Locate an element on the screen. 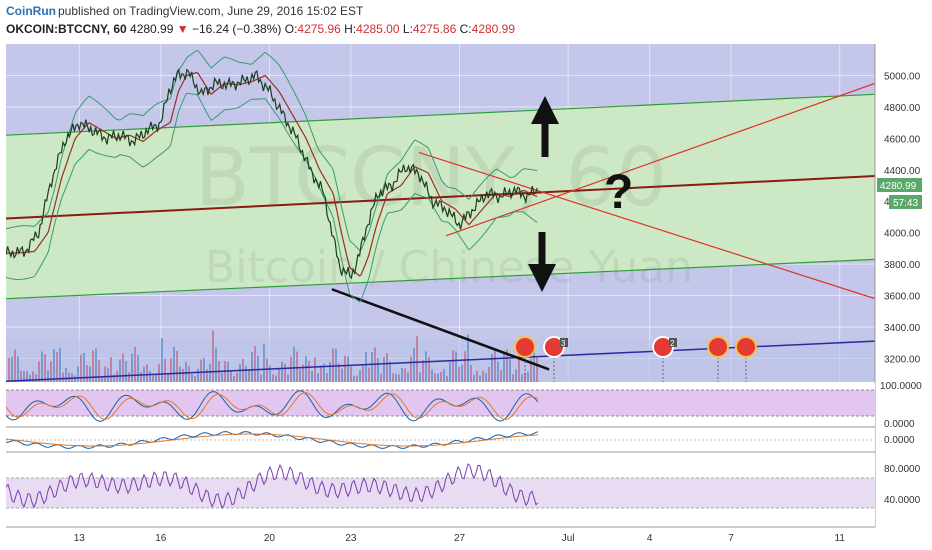 The height and width of the screenshot is (550, 932). open-value: 4275.96 is located at coordinates (319, 29).